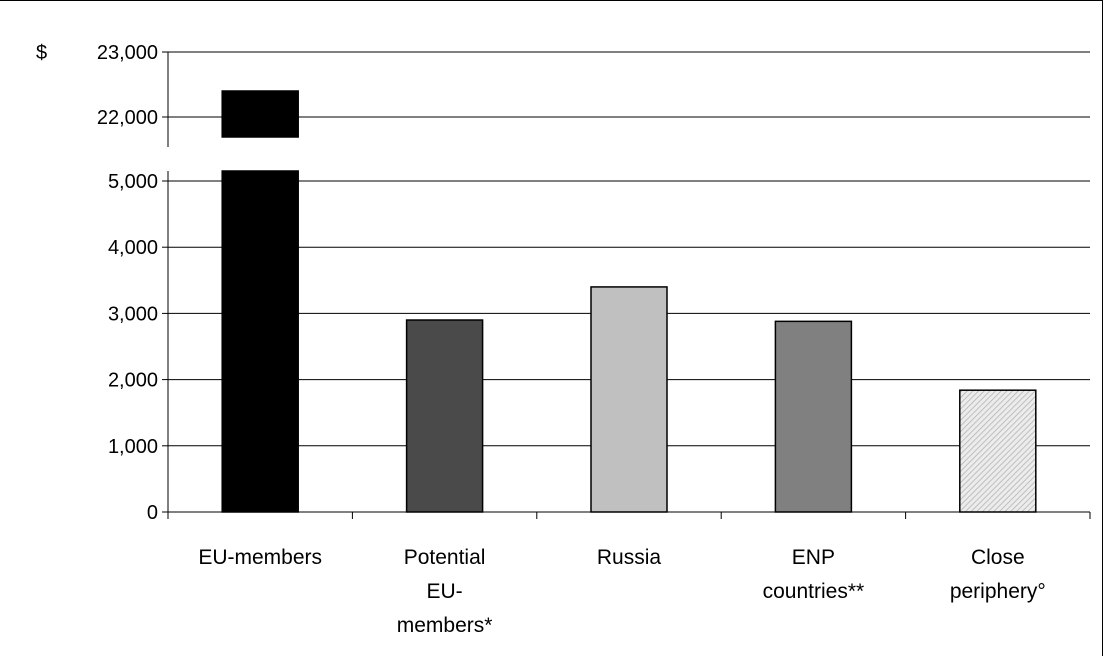 The width and height of the screenshot is (1104, 657). What do you see at coordinates (127, 118) in the screenshot?
I see `y-tick-label: 22,000` at bounding box center [127, 118].